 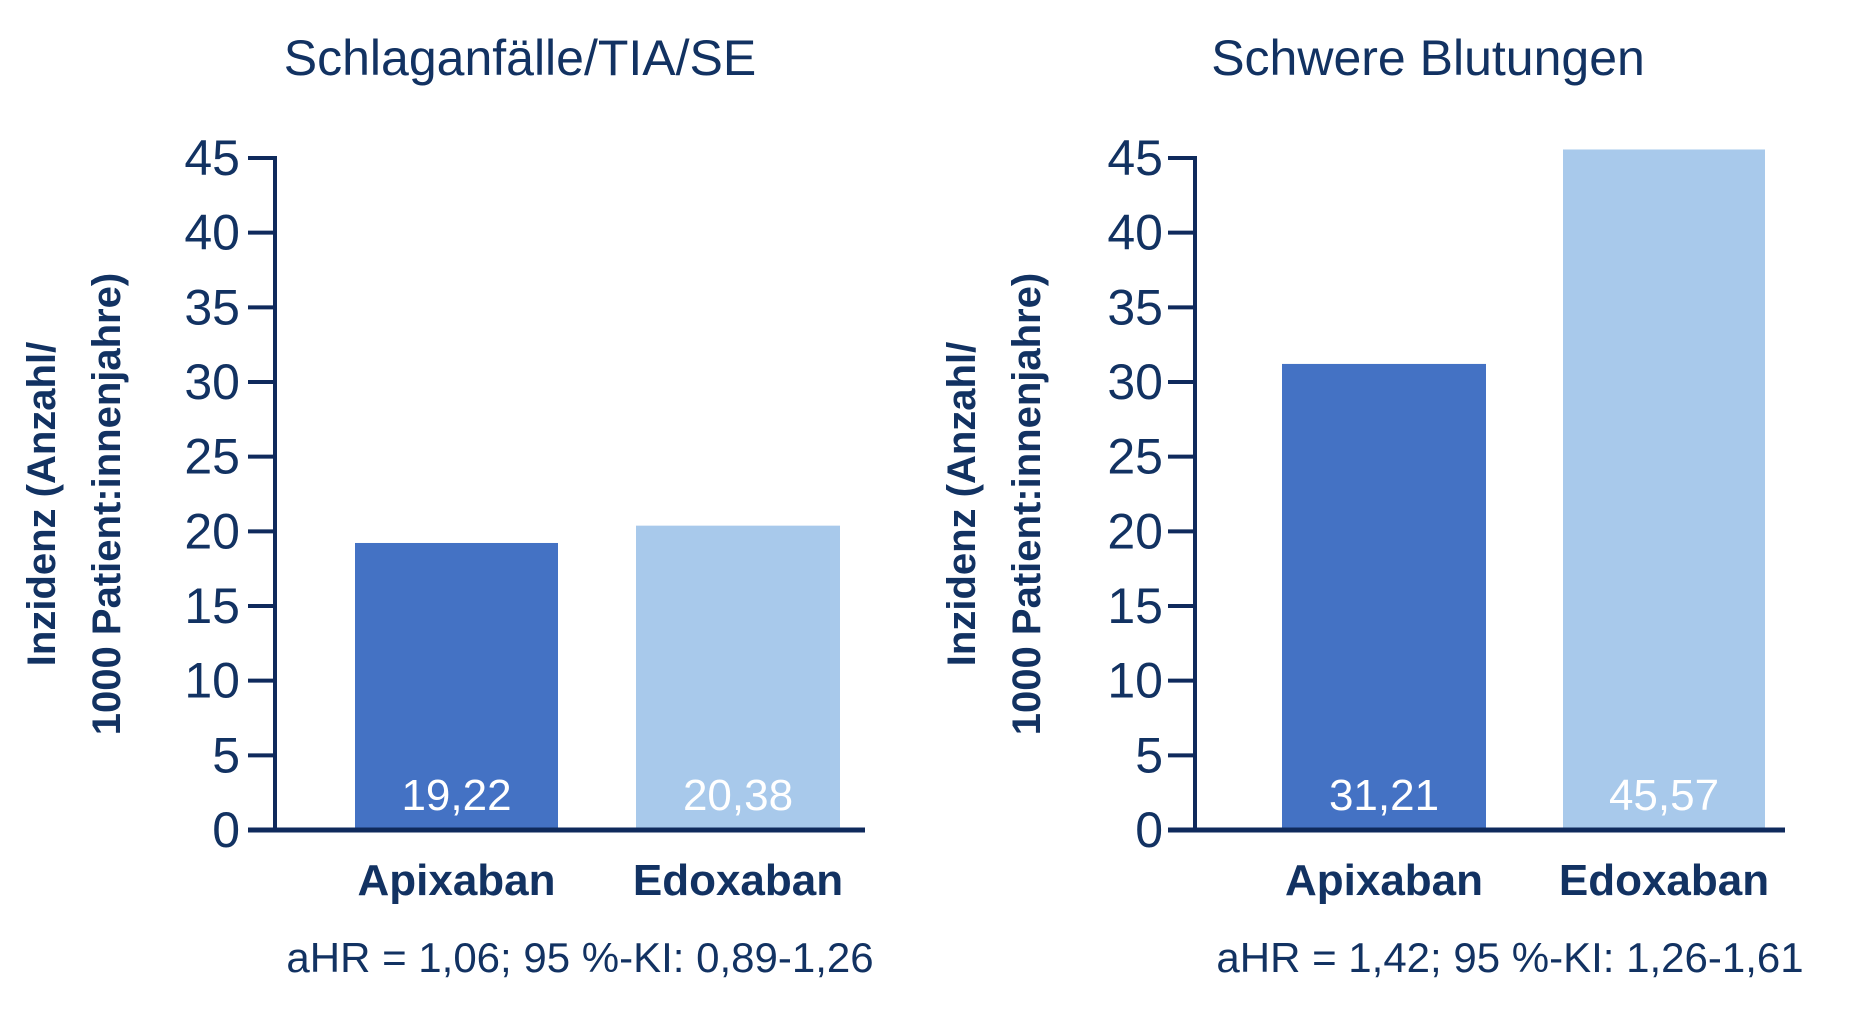 What do you see at coordinates (1664, 795) in the screenshot?
I see `bar-value-label: 45,57` at bounding box center [1664, 795].